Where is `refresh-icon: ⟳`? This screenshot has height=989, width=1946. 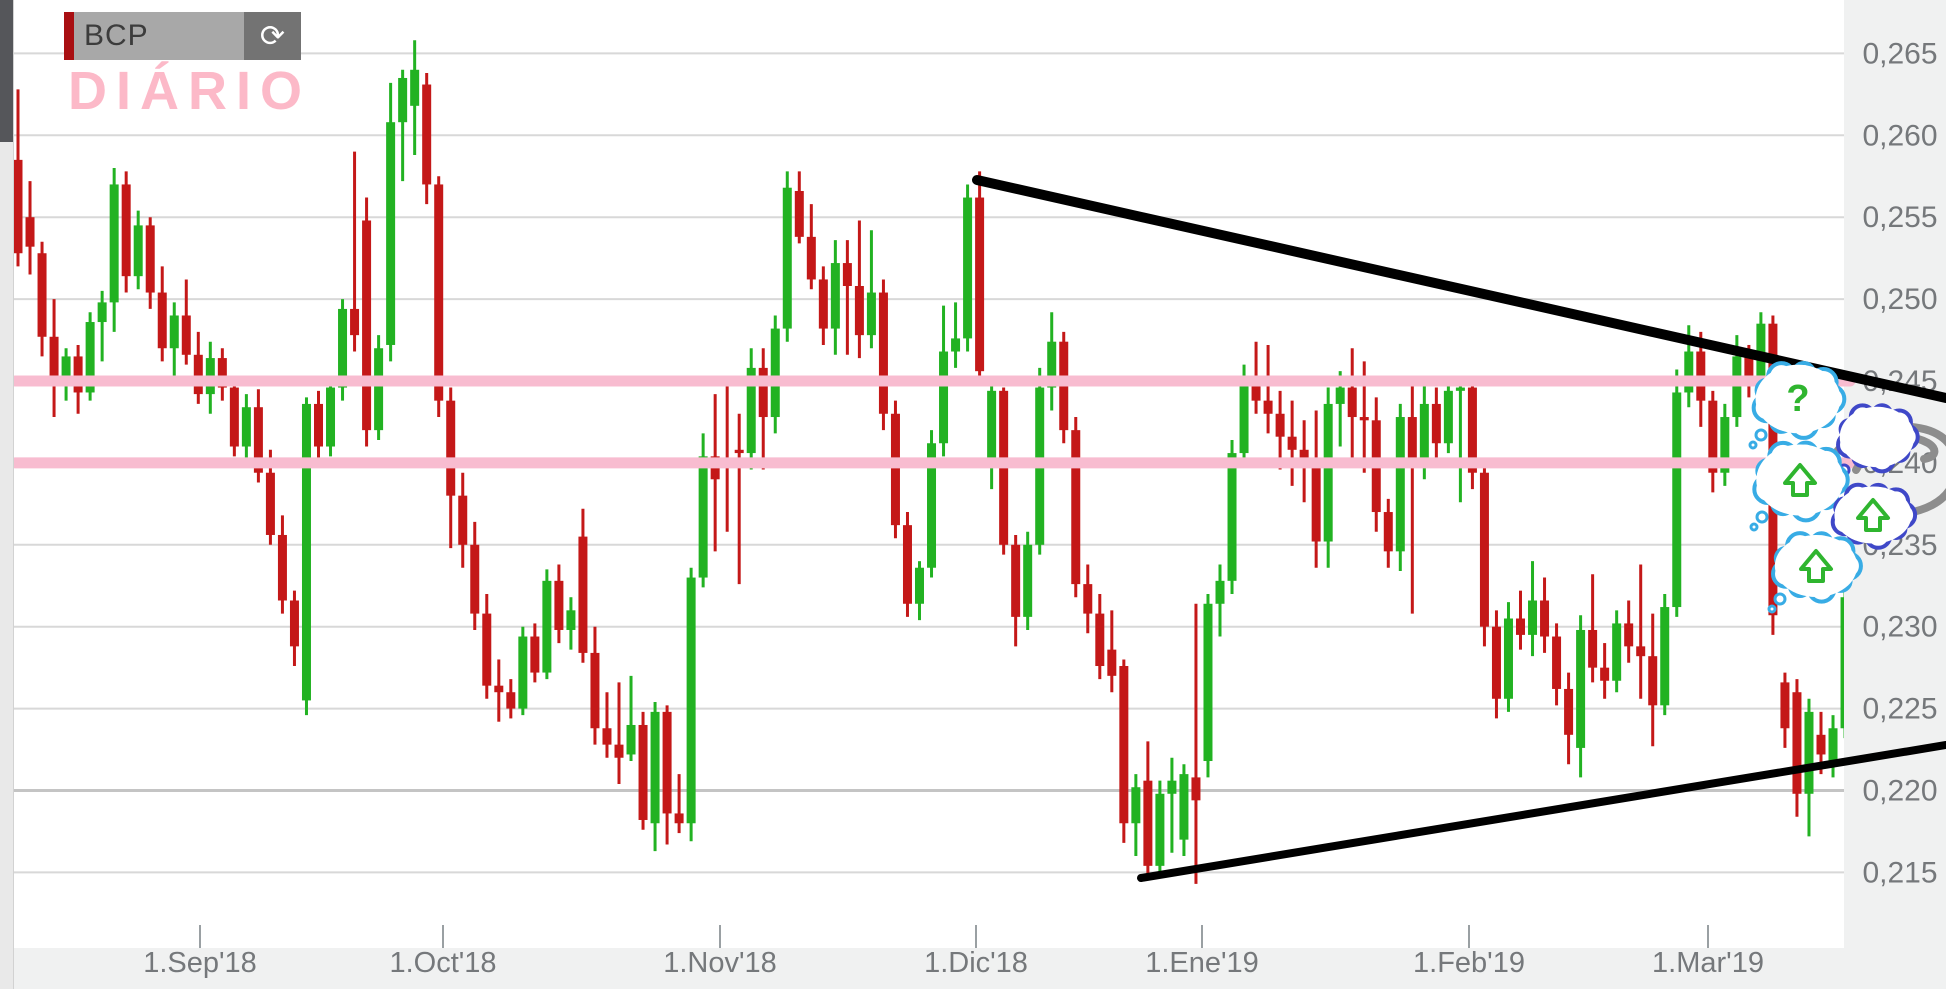 refresh-icon: ⟳ is located at coordinates (272, 36).